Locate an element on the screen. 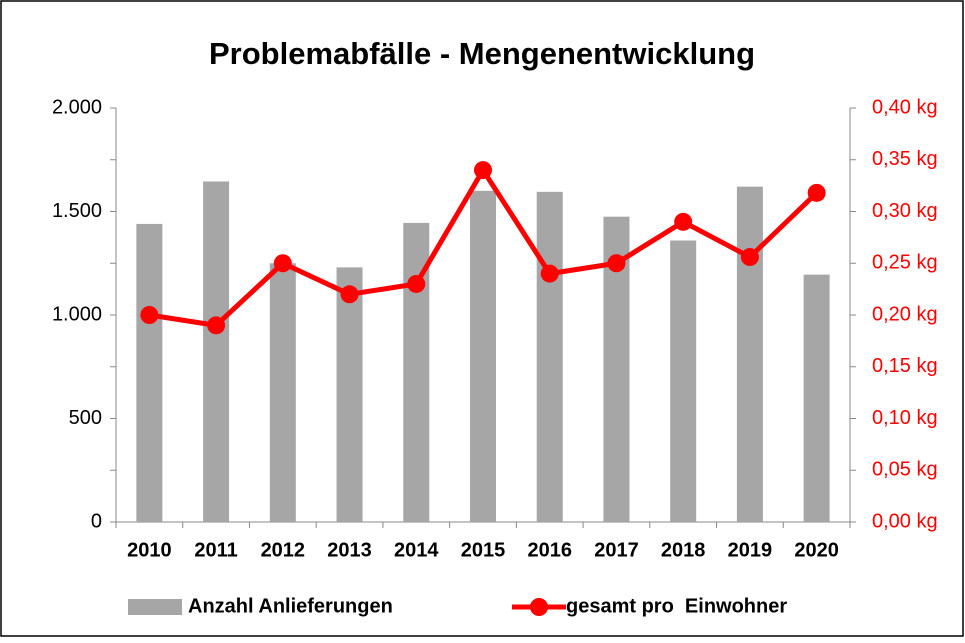 This screenshot has width=965, height=643. x-tick-label: 2012 is located at coordinates (283, 550).